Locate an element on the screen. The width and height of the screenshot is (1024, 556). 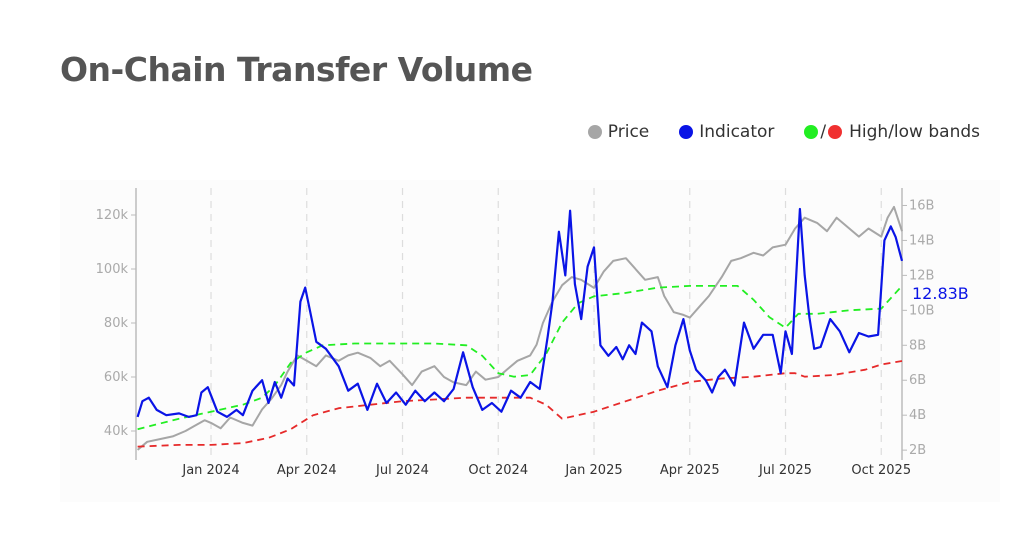
right-tick-label: 16B is located at coordinates (921, 205).